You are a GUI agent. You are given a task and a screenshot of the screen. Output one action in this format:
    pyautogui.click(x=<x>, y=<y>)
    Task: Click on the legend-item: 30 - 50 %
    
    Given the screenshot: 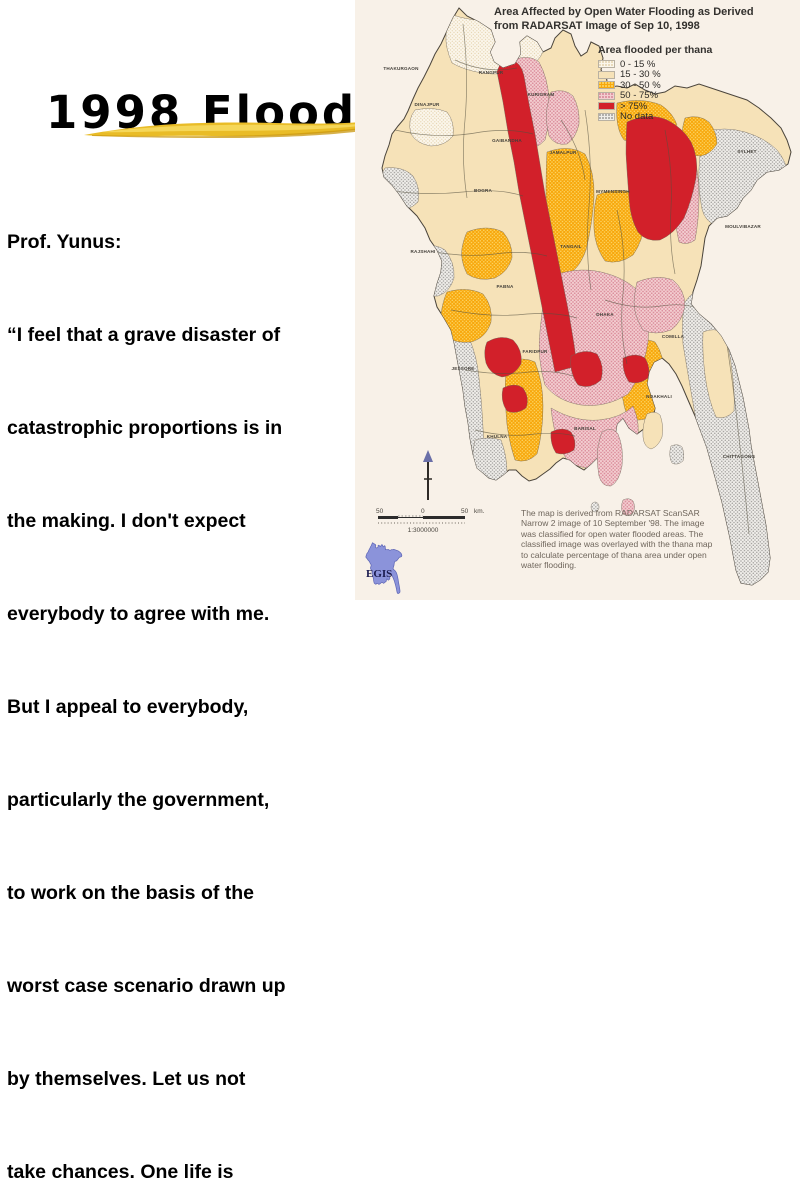 What is the action you would take?
    pyautogui.click(x=655, y=85)
    